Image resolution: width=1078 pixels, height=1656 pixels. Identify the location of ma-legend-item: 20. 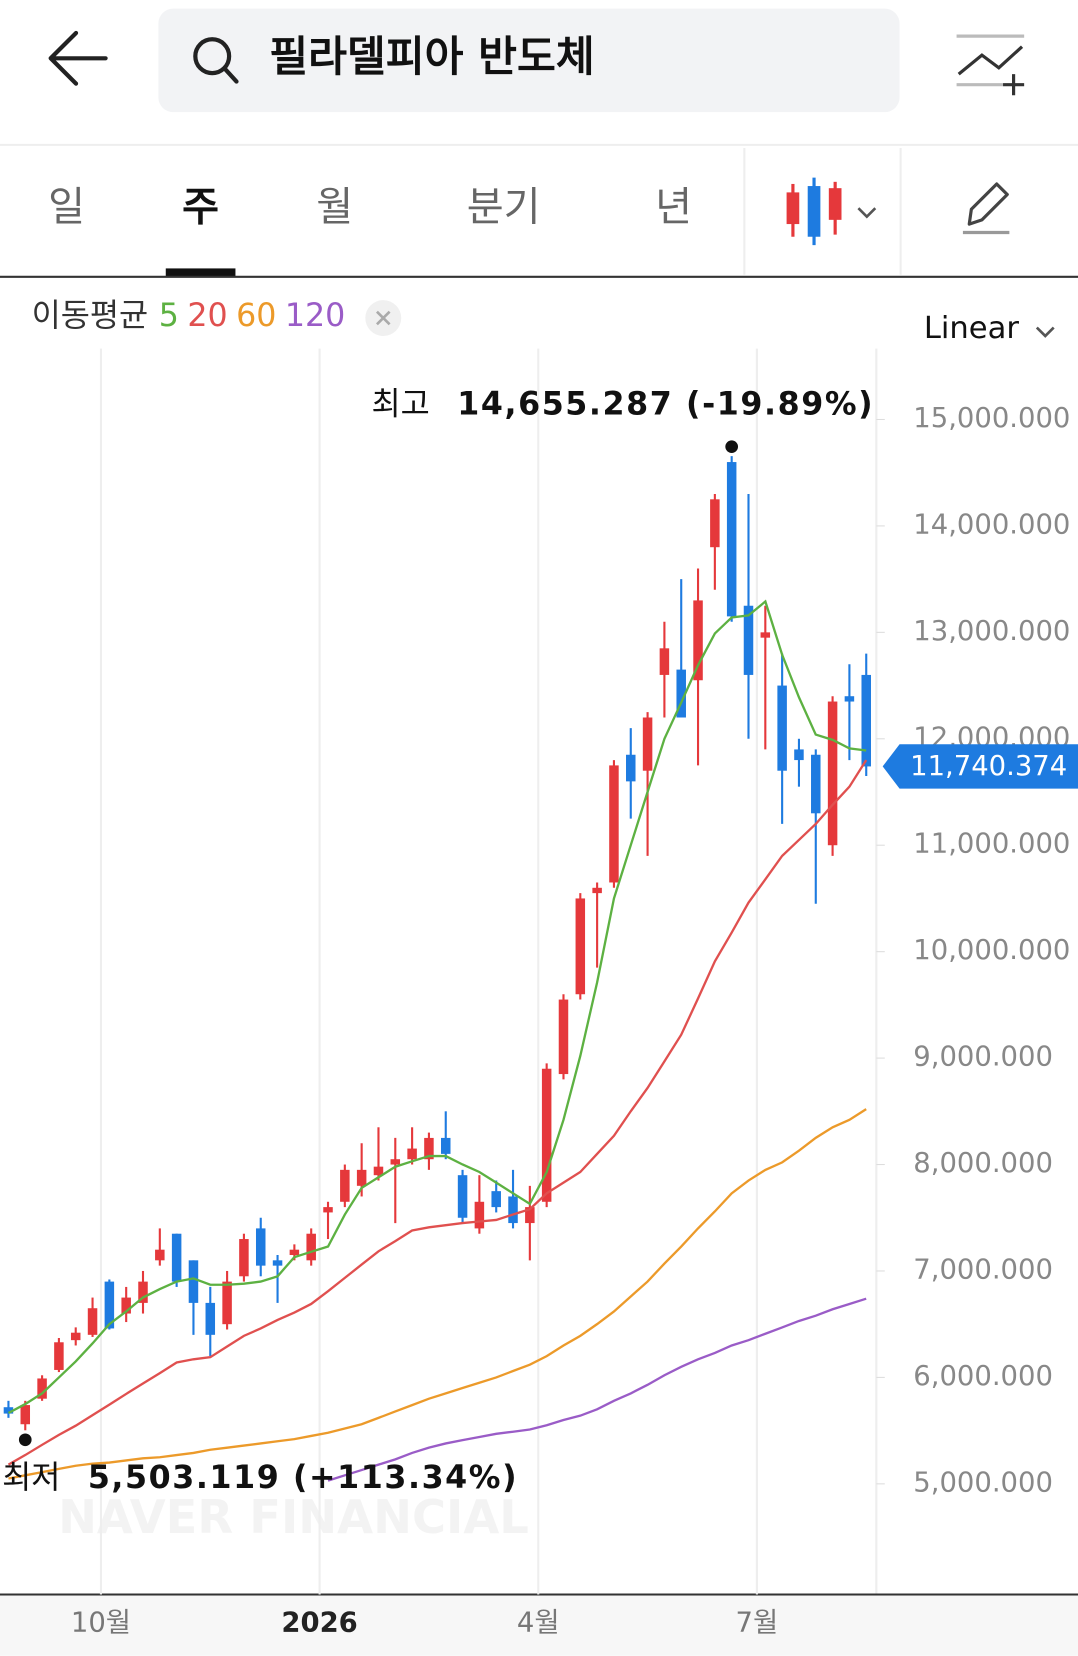
(207, 316).